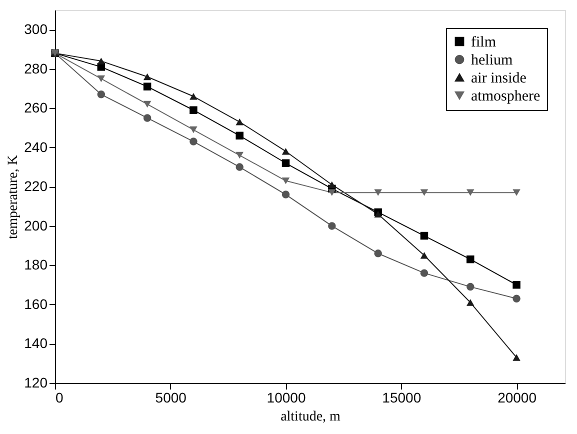  Describe the element at coordinates (36, 186) in the screenshot. I see `y-tick-label: 220` at that location.